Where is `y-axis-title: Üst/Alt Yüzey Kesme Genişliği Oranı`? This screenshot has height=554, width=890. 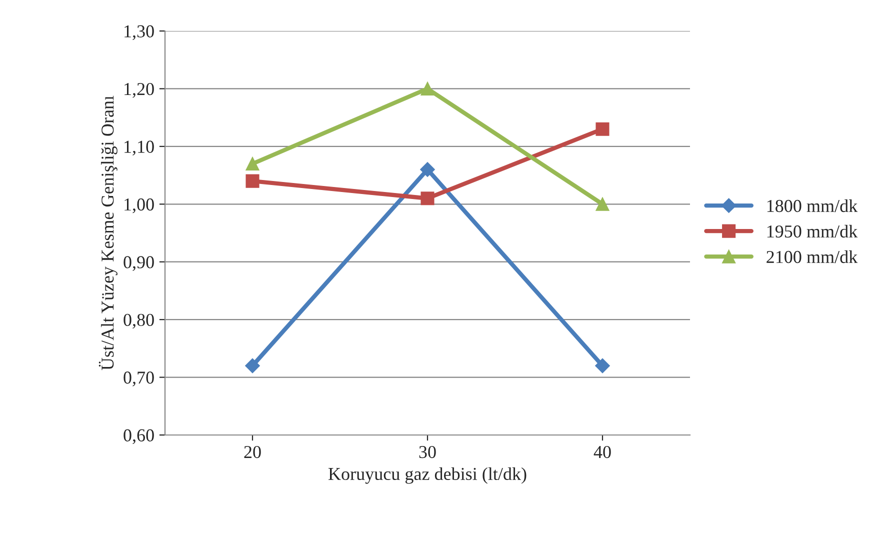 y-axis-title: Üst/Alt Yüzey Kesme Genişliği Oranı is located at coordinates (108, 233).